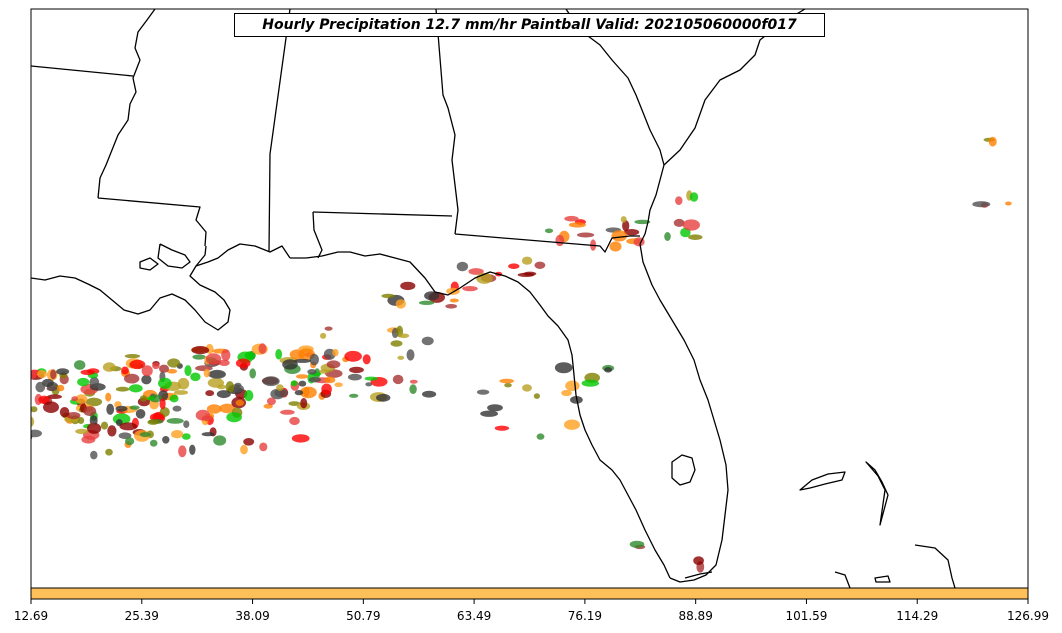  I want to click on gulf-coast-al-ms-la, so click(161, 287).